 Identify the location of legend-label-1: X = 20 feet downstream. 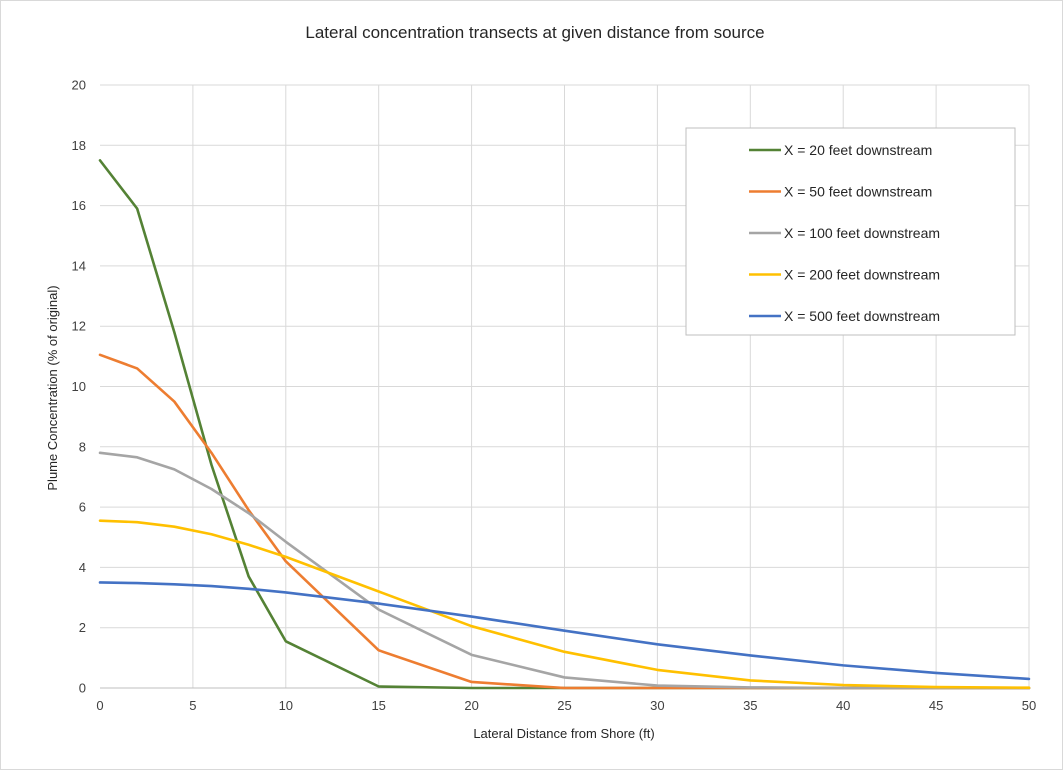
(858, 150).